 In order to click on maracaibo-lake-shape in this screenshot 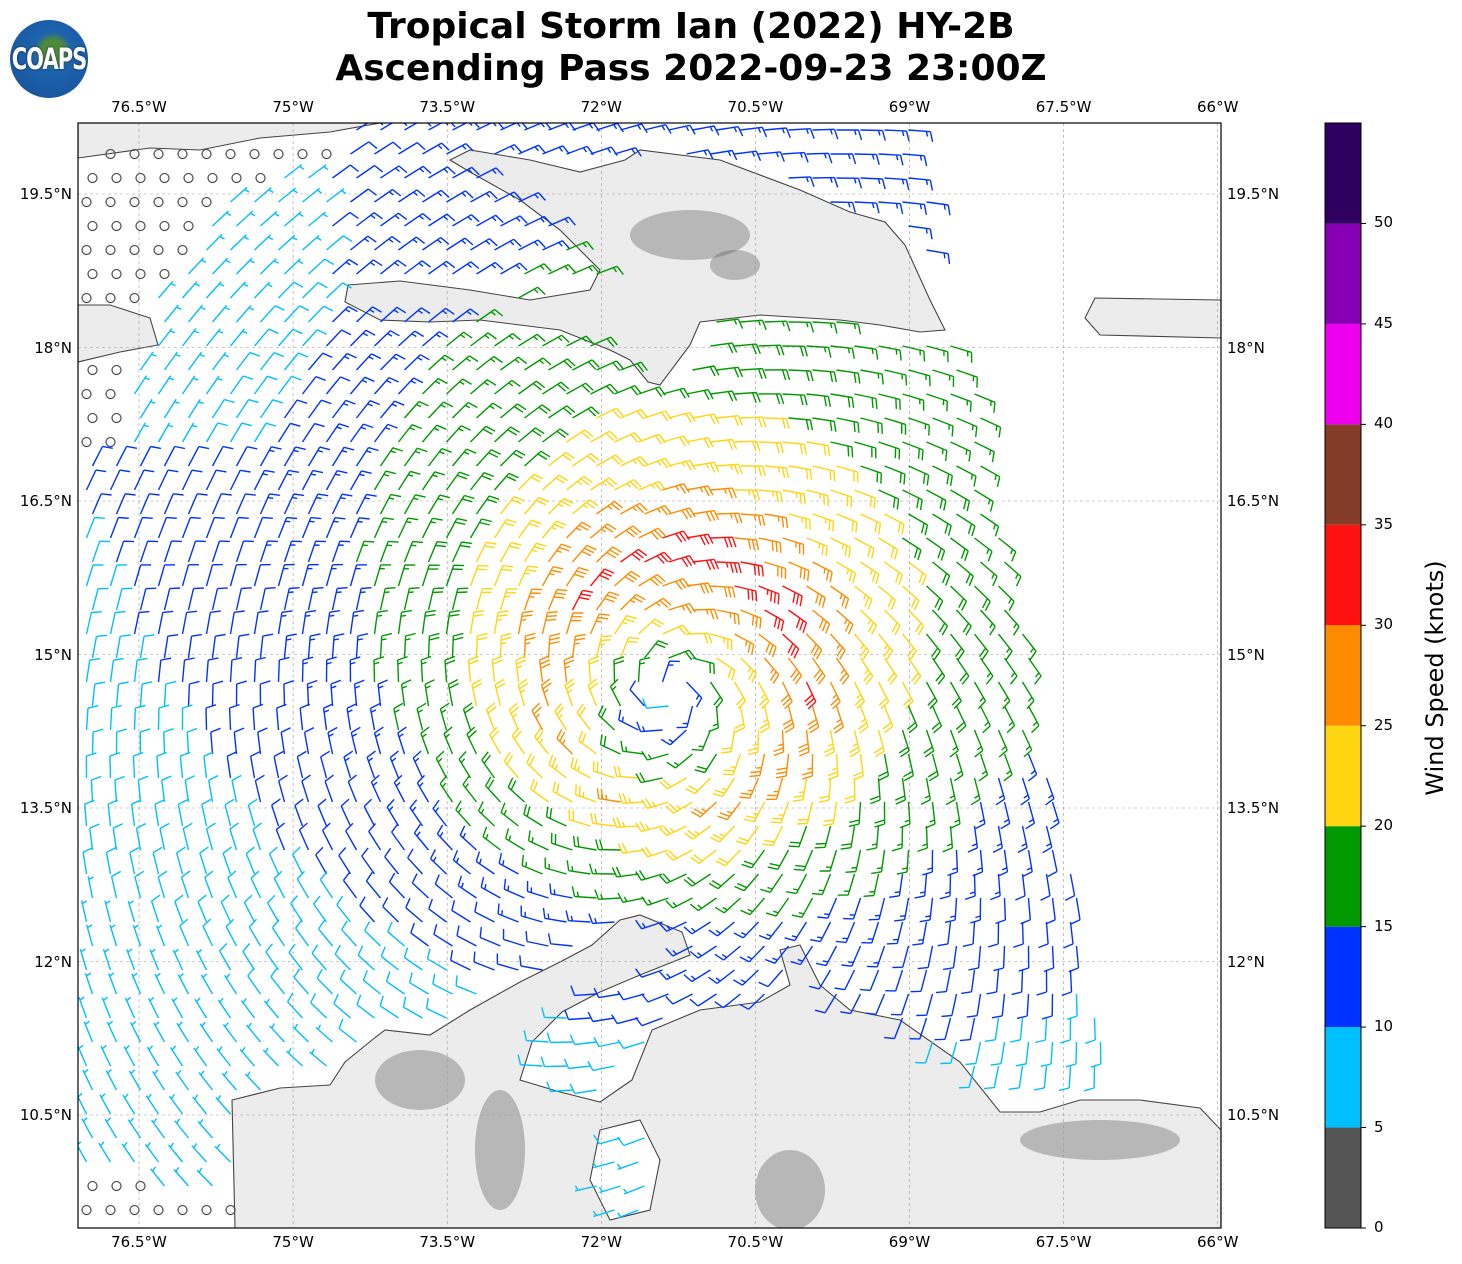, I will do `click(625, 1170)`.